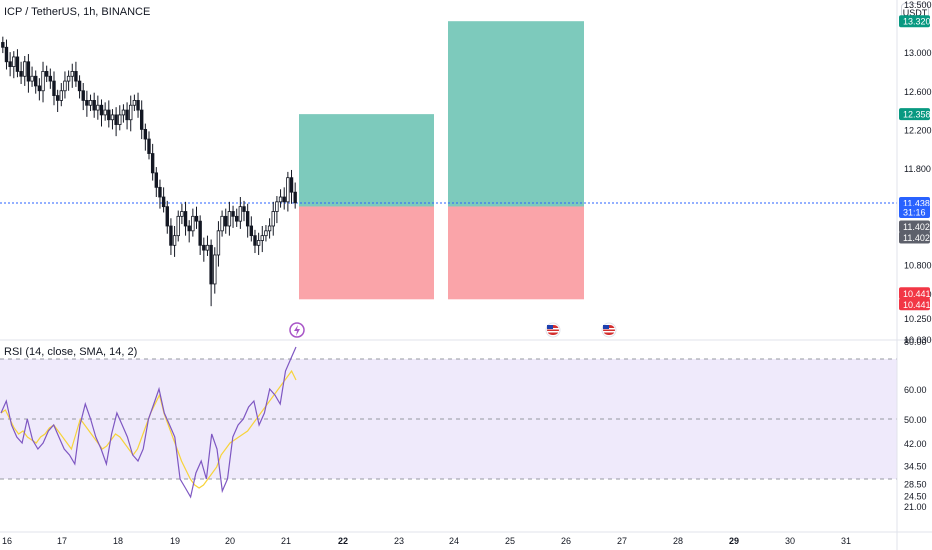 The image size is (932, 550). I want to click on rsi-tick-label: 42.00, so click(915, 444).